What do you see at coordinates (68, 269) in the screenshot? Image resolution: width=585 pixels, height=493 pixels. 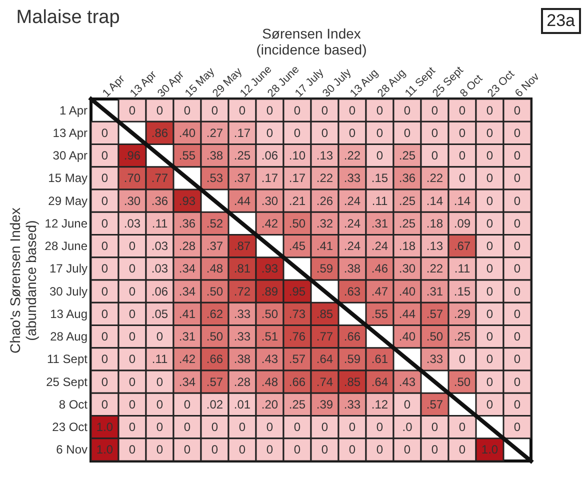 I see `y-tick-label: 17 July` at bounding box center [68, 269].